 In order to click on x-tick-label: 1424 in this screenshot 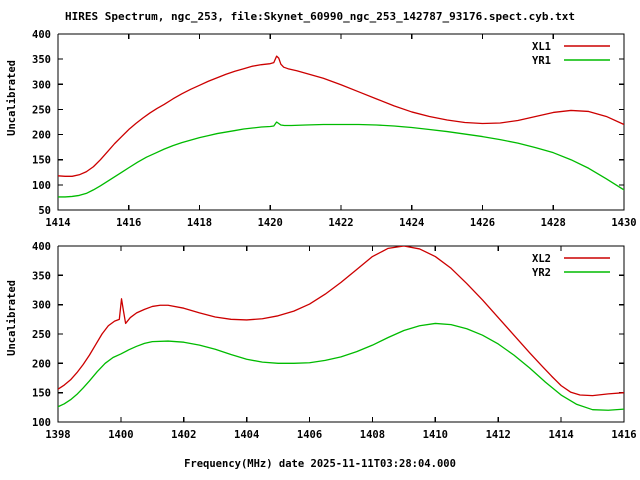, I will do `click(411, 223)`.